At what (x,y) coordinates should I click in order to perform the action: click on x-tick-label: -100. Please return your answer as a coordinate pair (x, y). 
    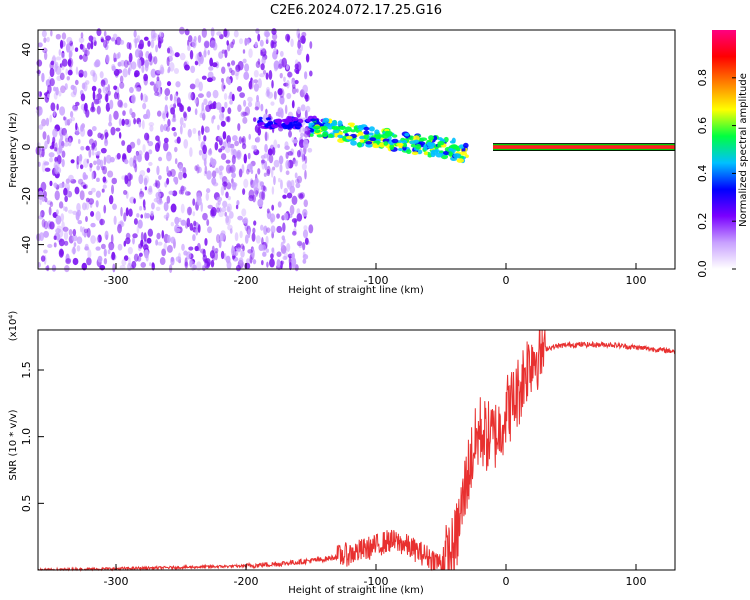
    Looking at the image, I should click on (376, 581).